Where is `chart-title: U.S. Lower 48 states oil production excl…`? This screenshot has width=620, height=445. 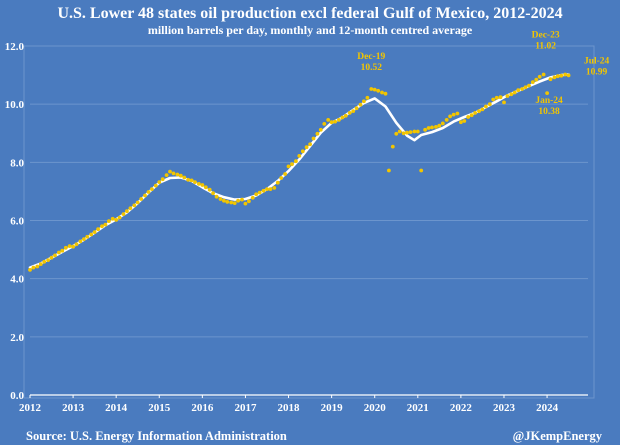 chart-title: U.S. Lower 48 states oil production excl… is located at coordinates (309, 13).